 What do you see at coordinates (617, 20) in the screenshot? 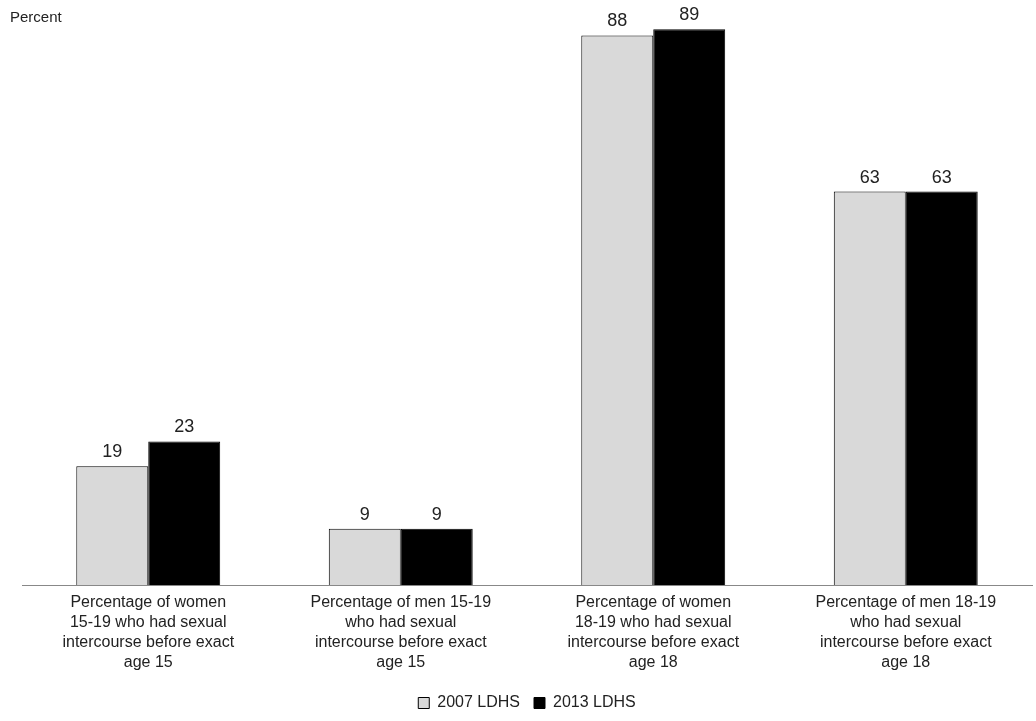
I see `data-label: 88` at bounding box center [617, 20].